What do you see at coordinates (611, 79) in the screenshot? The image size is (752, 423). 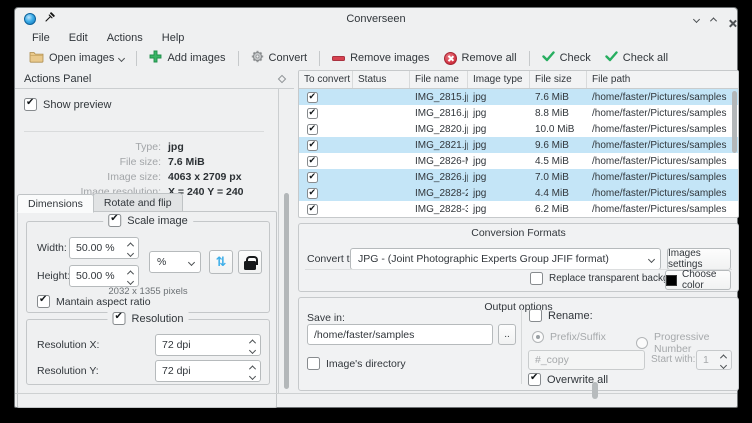 I see `column-header-file-path: File path` at bounding box center [611, 79].